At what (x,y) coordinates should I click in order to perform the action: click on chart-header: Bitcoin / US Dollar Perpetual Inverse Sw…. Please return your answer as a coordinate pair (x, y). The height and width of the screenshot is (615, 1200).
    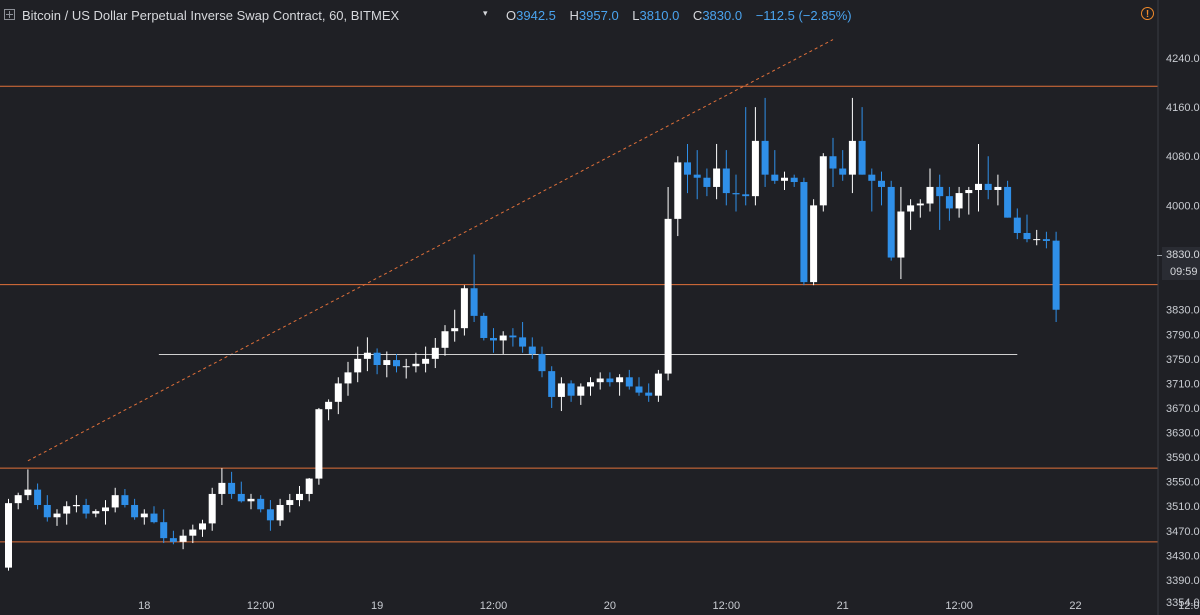
    Looking at the image, I should click on (577, 16).